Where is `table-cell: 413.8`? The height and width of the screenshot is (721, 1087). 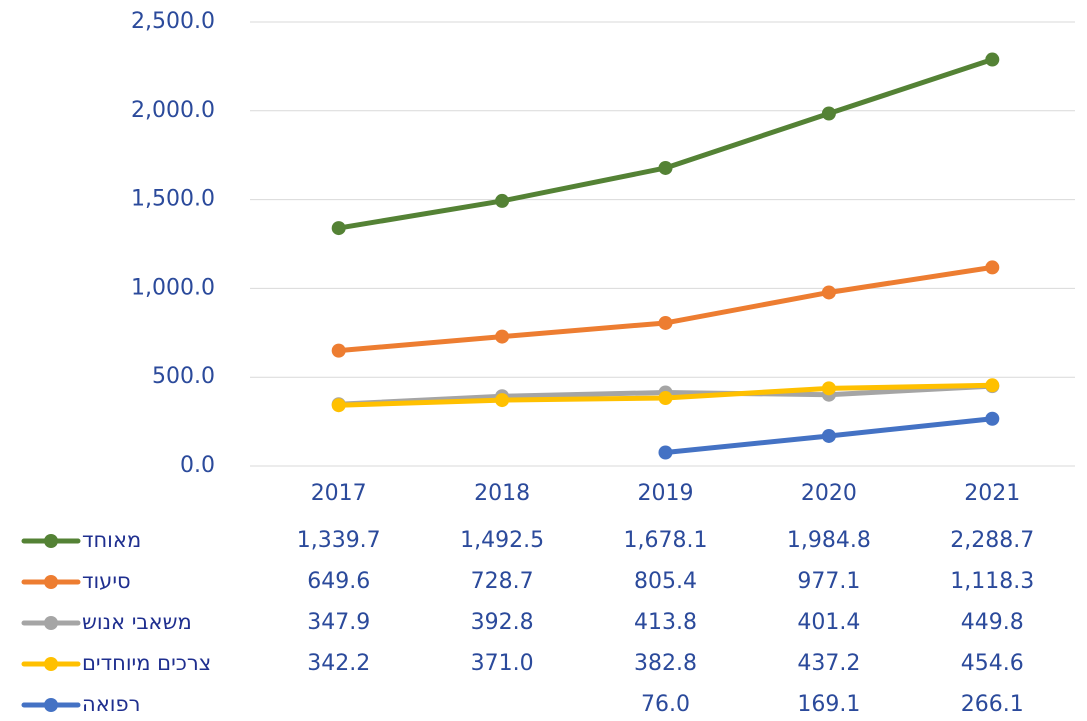 table-cell: 413.8 is located at coordinates (665, 622).